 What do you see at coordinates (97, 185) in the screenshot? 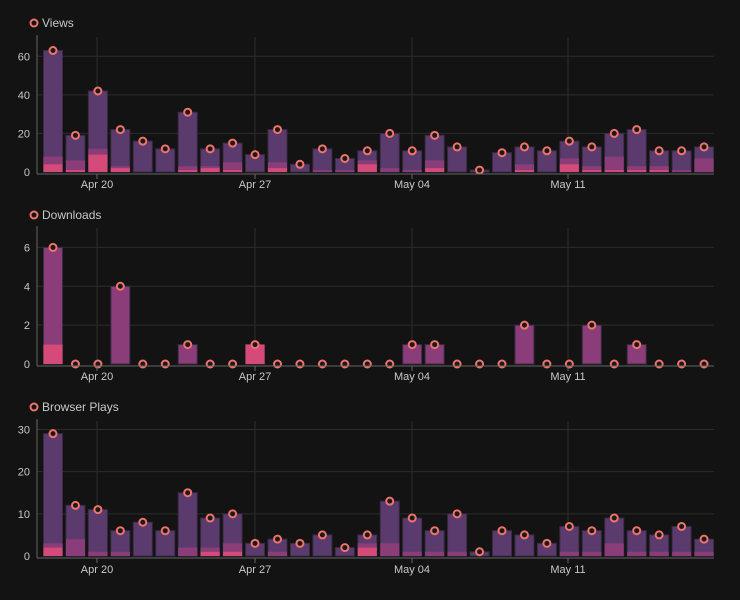
I see `x-tick-label: Apr 20` at bounding box center [97, 185].